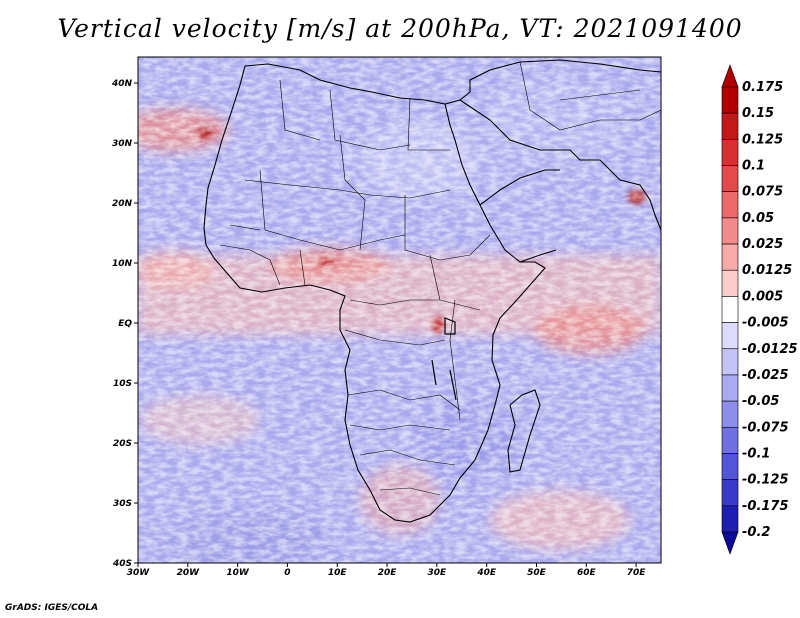  What do you see at coordinates (758, 113) in the screenshot?
I see `colorbar-label: 0.15` at bounding box center [758, 113].